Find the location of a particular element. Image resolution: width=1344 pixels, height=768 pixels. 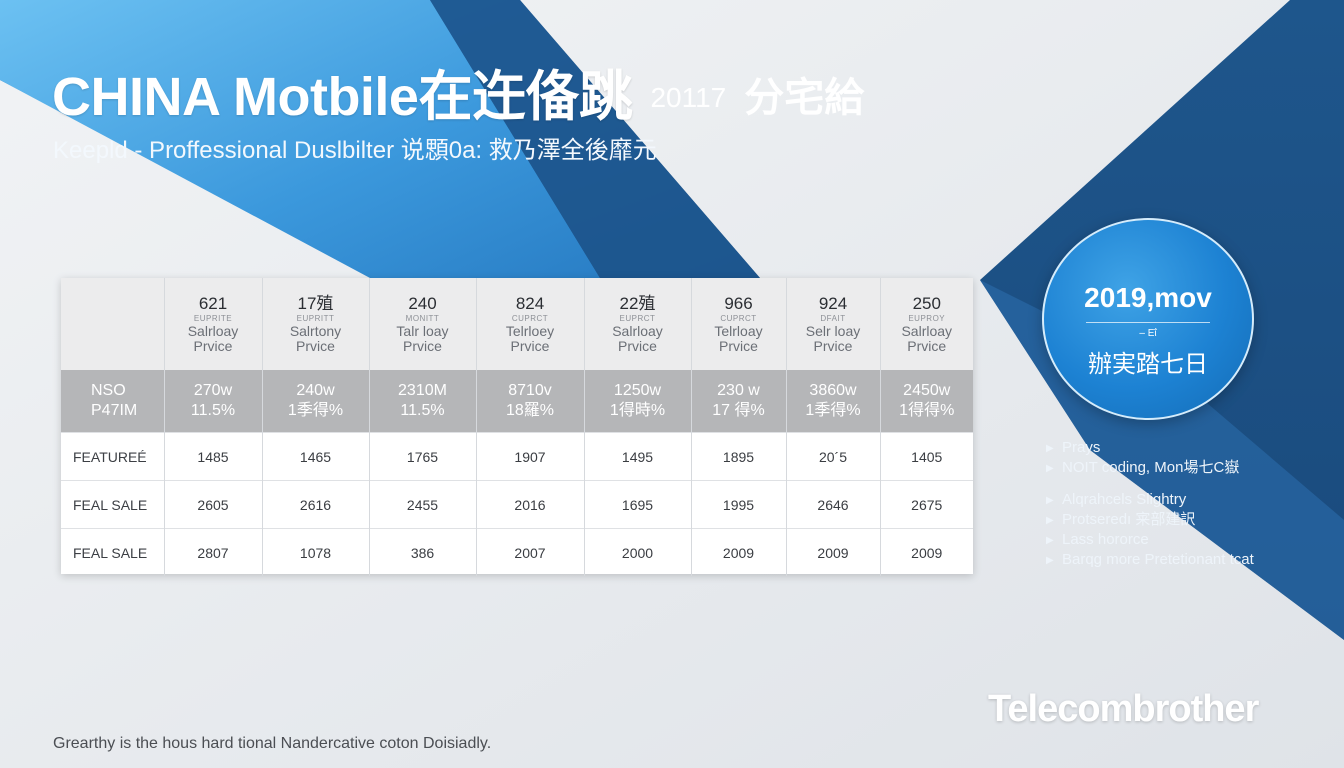

column-header: 250 EUPROY Salrloay Prvice is located at coordinates (926, 324).